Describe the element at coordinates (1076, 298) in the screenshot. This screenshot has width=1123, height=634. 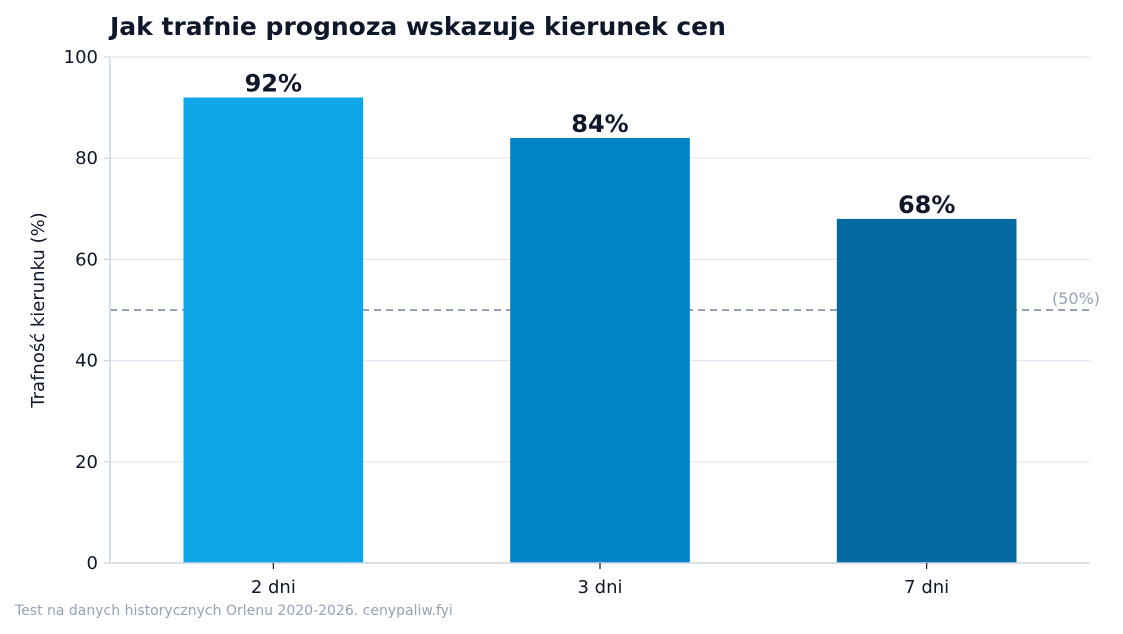
I see `reference-line-label: (50%)` at that location.